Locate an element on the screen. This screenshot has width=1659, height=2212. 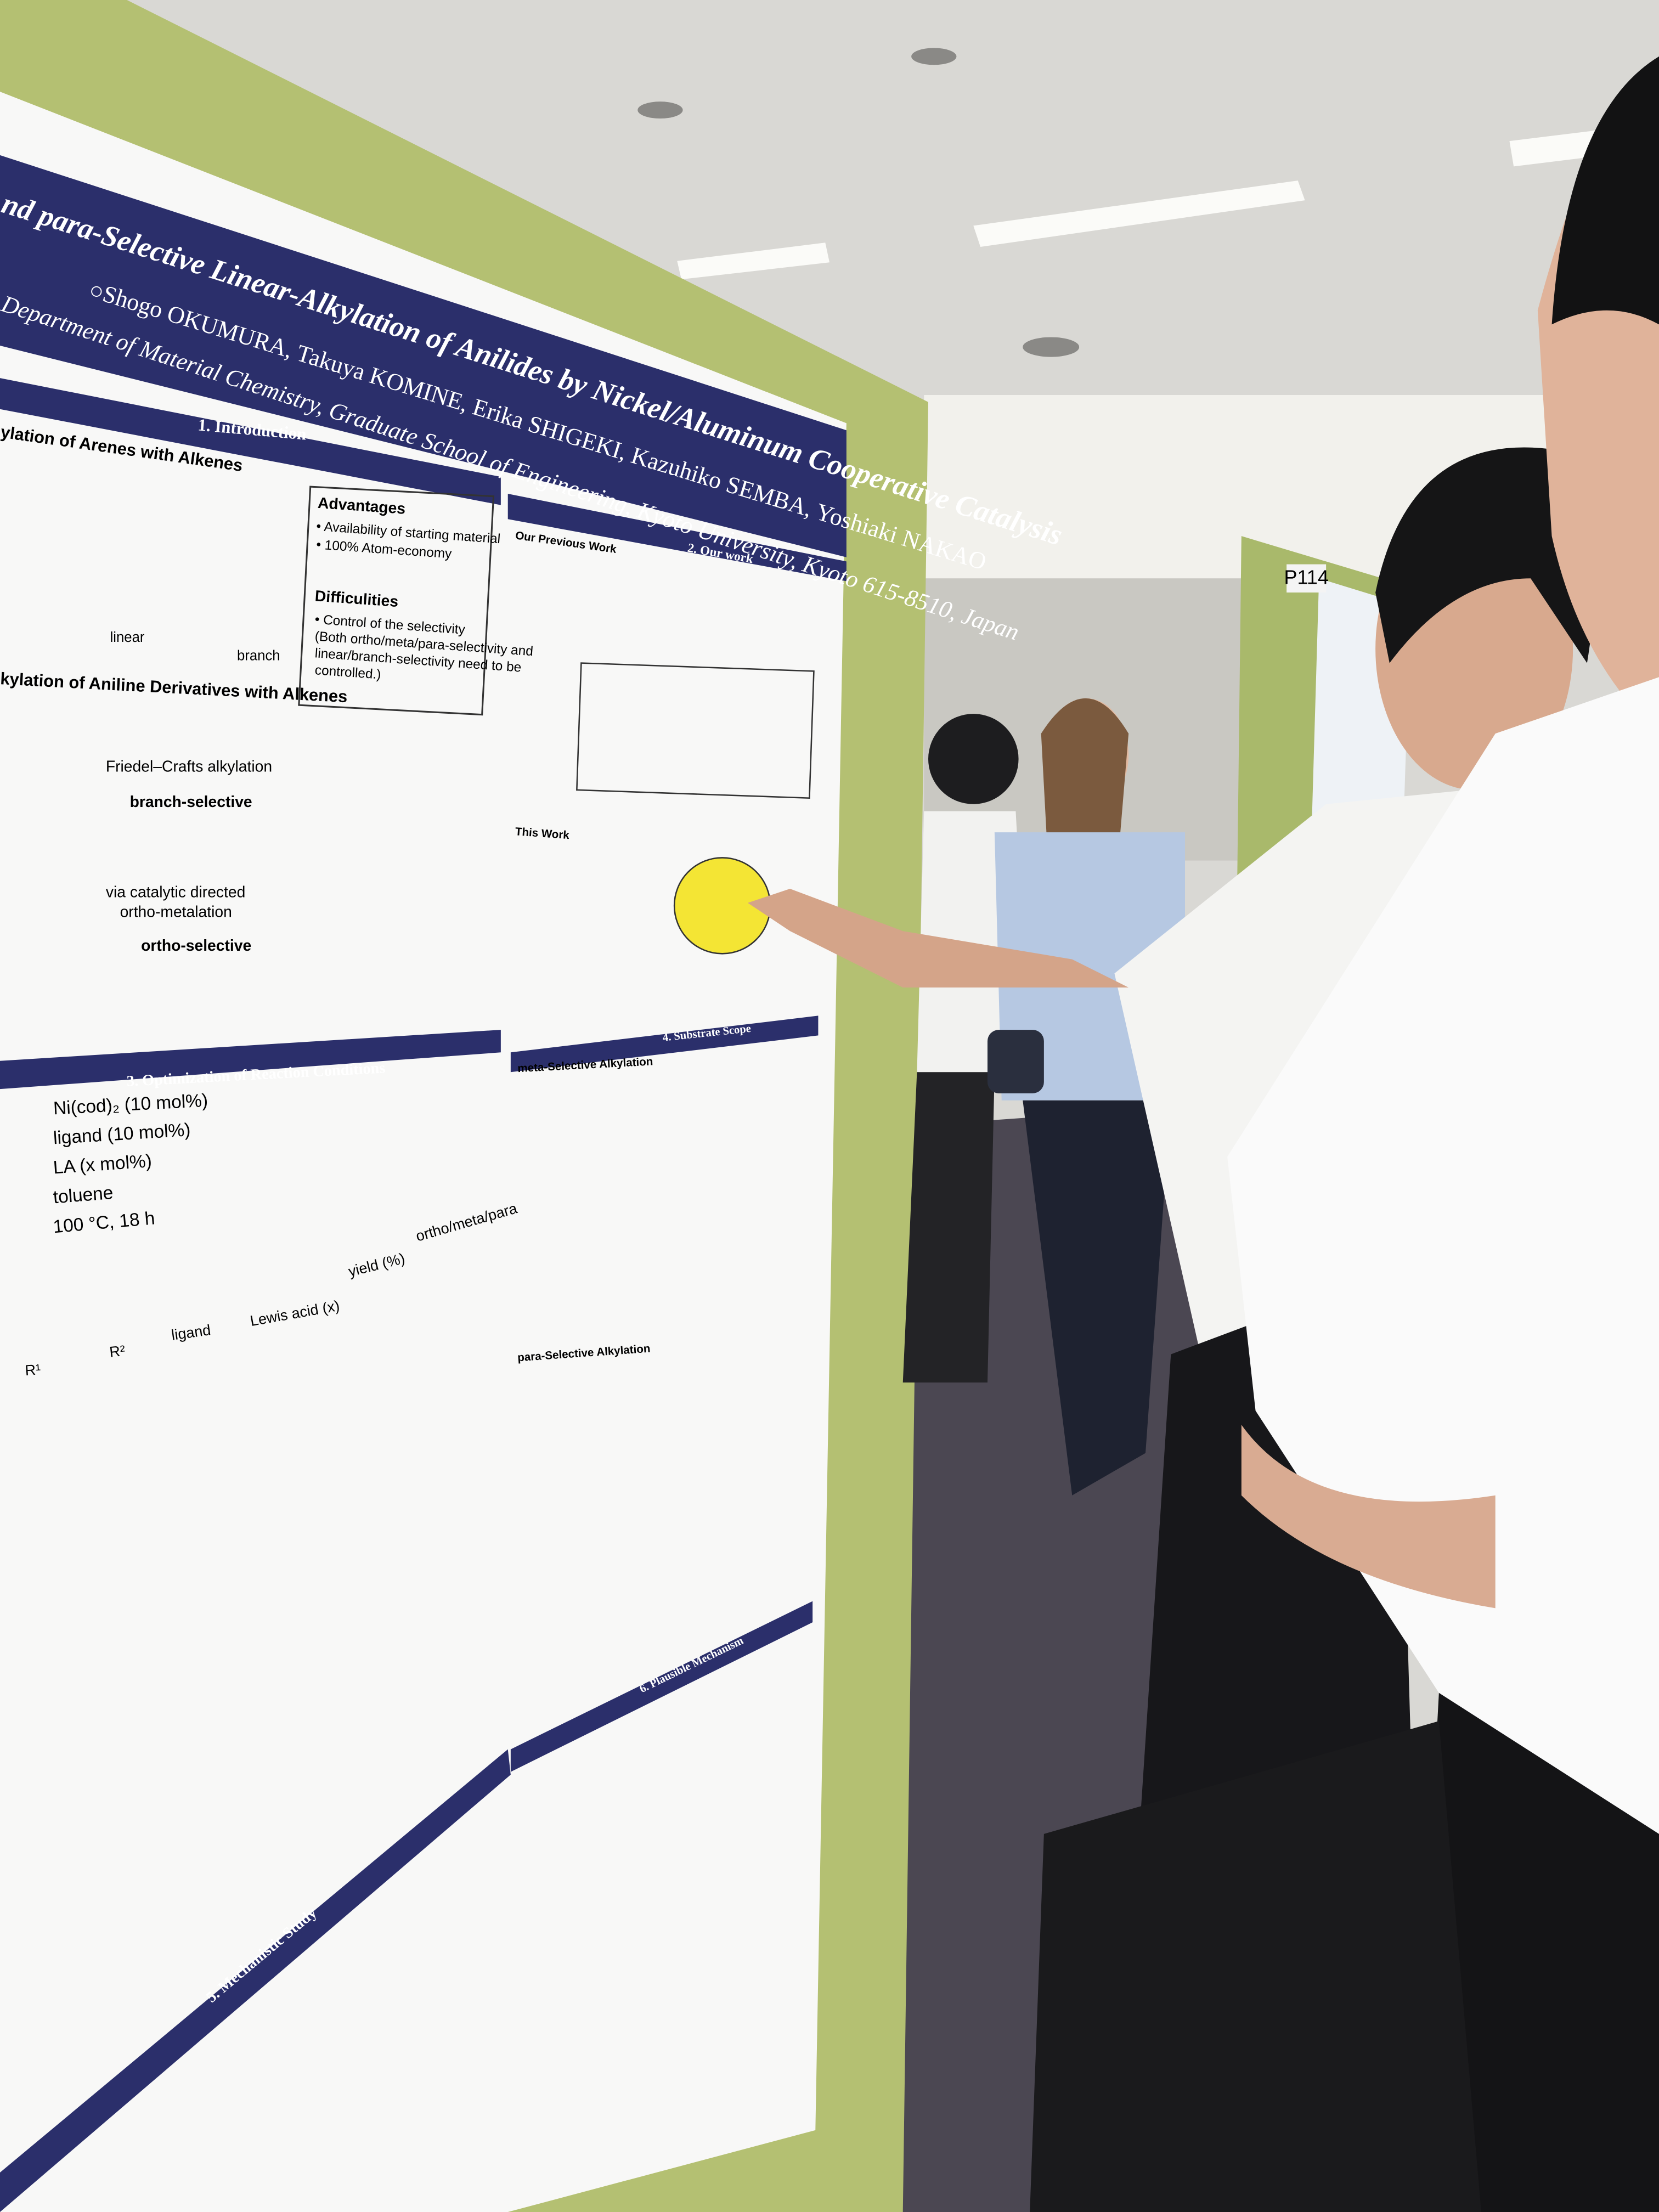
intro-label: ortho-metalation is located at coordinates (176, 911).